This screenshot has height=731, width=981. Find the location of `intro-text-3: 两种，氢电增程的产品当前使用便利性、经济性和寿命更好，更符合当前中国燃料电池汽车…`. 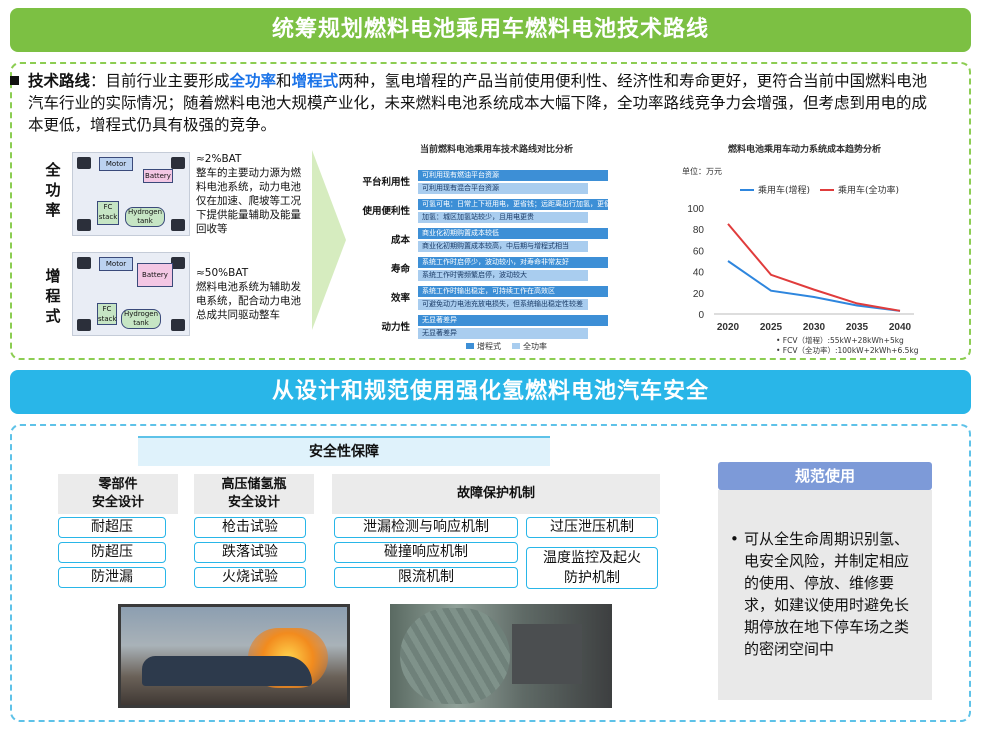

intro-text-3: 两种，氢电增程的产品当前使用便利性、经济性和寿命更好，更符合当前中国燃料电池汽车… is located at coordinates (478, 103).